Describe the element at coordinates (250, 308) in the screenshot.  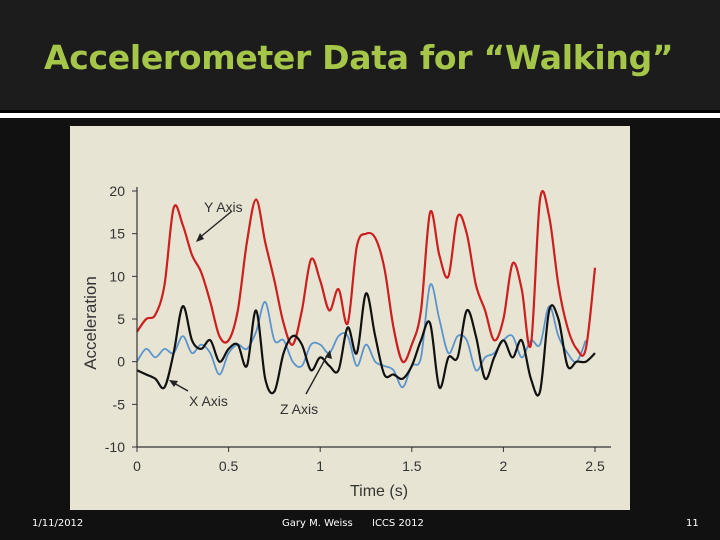
I see `annotation-layer: Y Axis X Axis Z Axis` at that location.